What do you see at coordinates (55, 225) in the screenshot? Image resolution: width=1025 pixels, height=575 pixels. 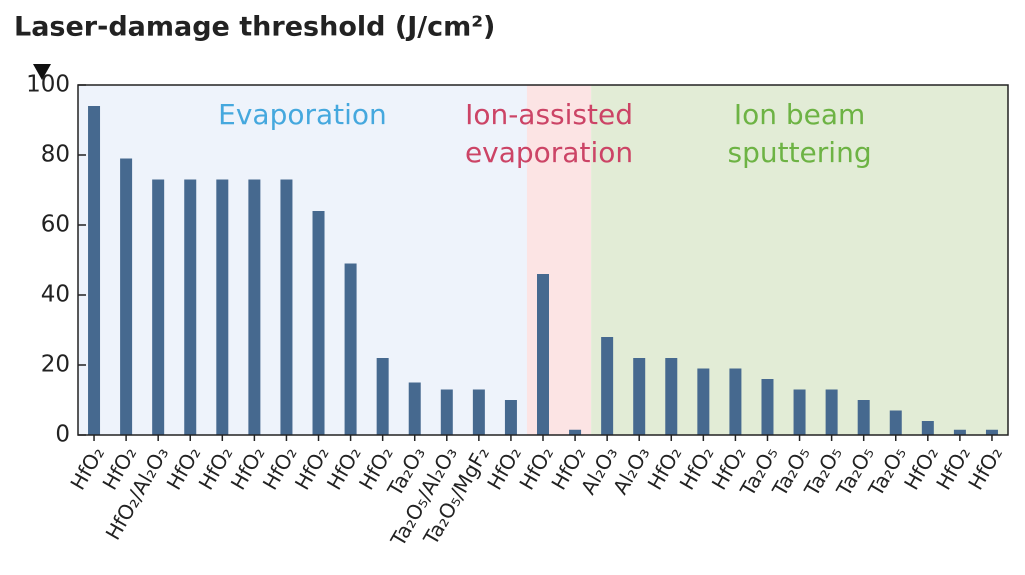 I see `y-tick-label: 60` at bounding box center [55, 225].